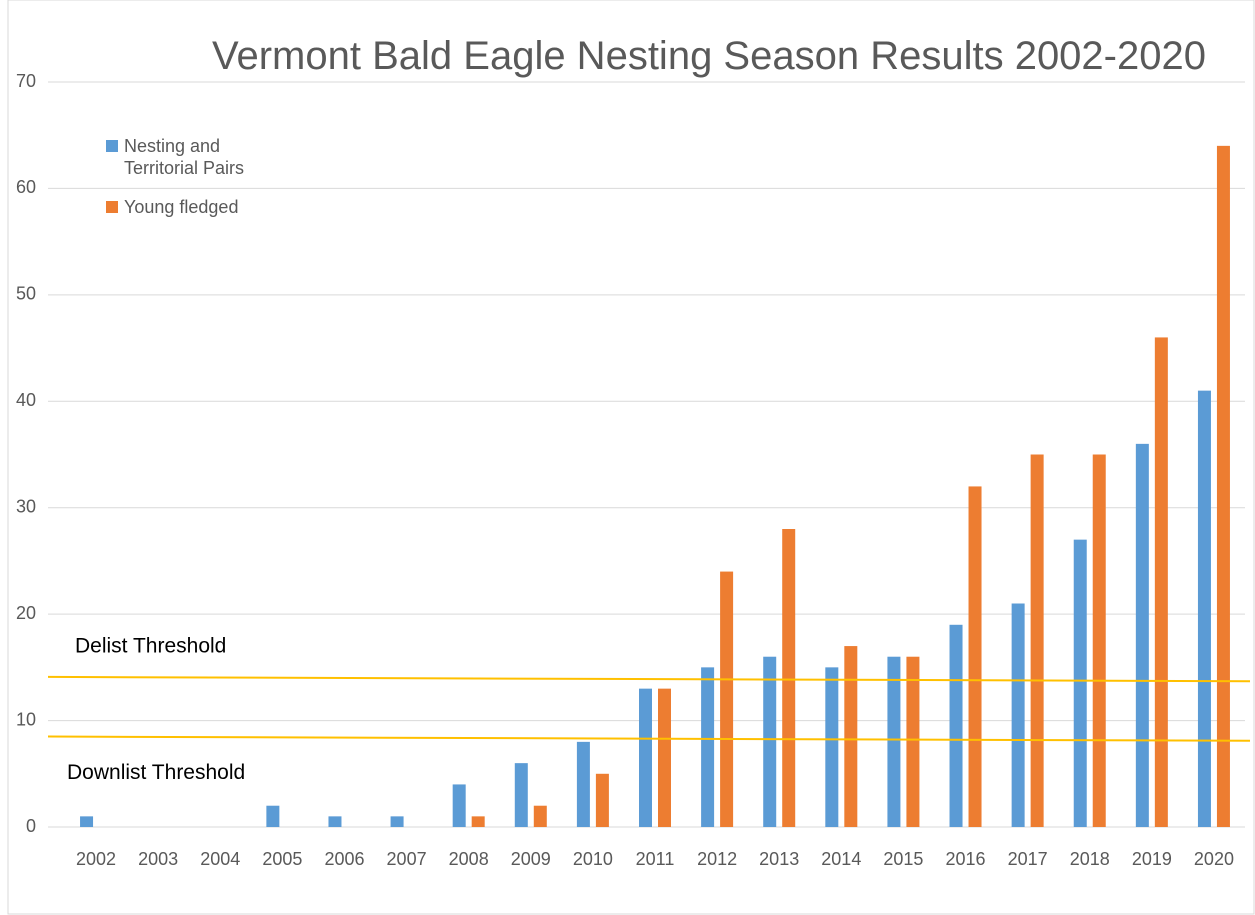 This screenshot has width=1255, height=915. I want to click on legend-label: Nesting and Territorial Pairs, so click(184, 157).